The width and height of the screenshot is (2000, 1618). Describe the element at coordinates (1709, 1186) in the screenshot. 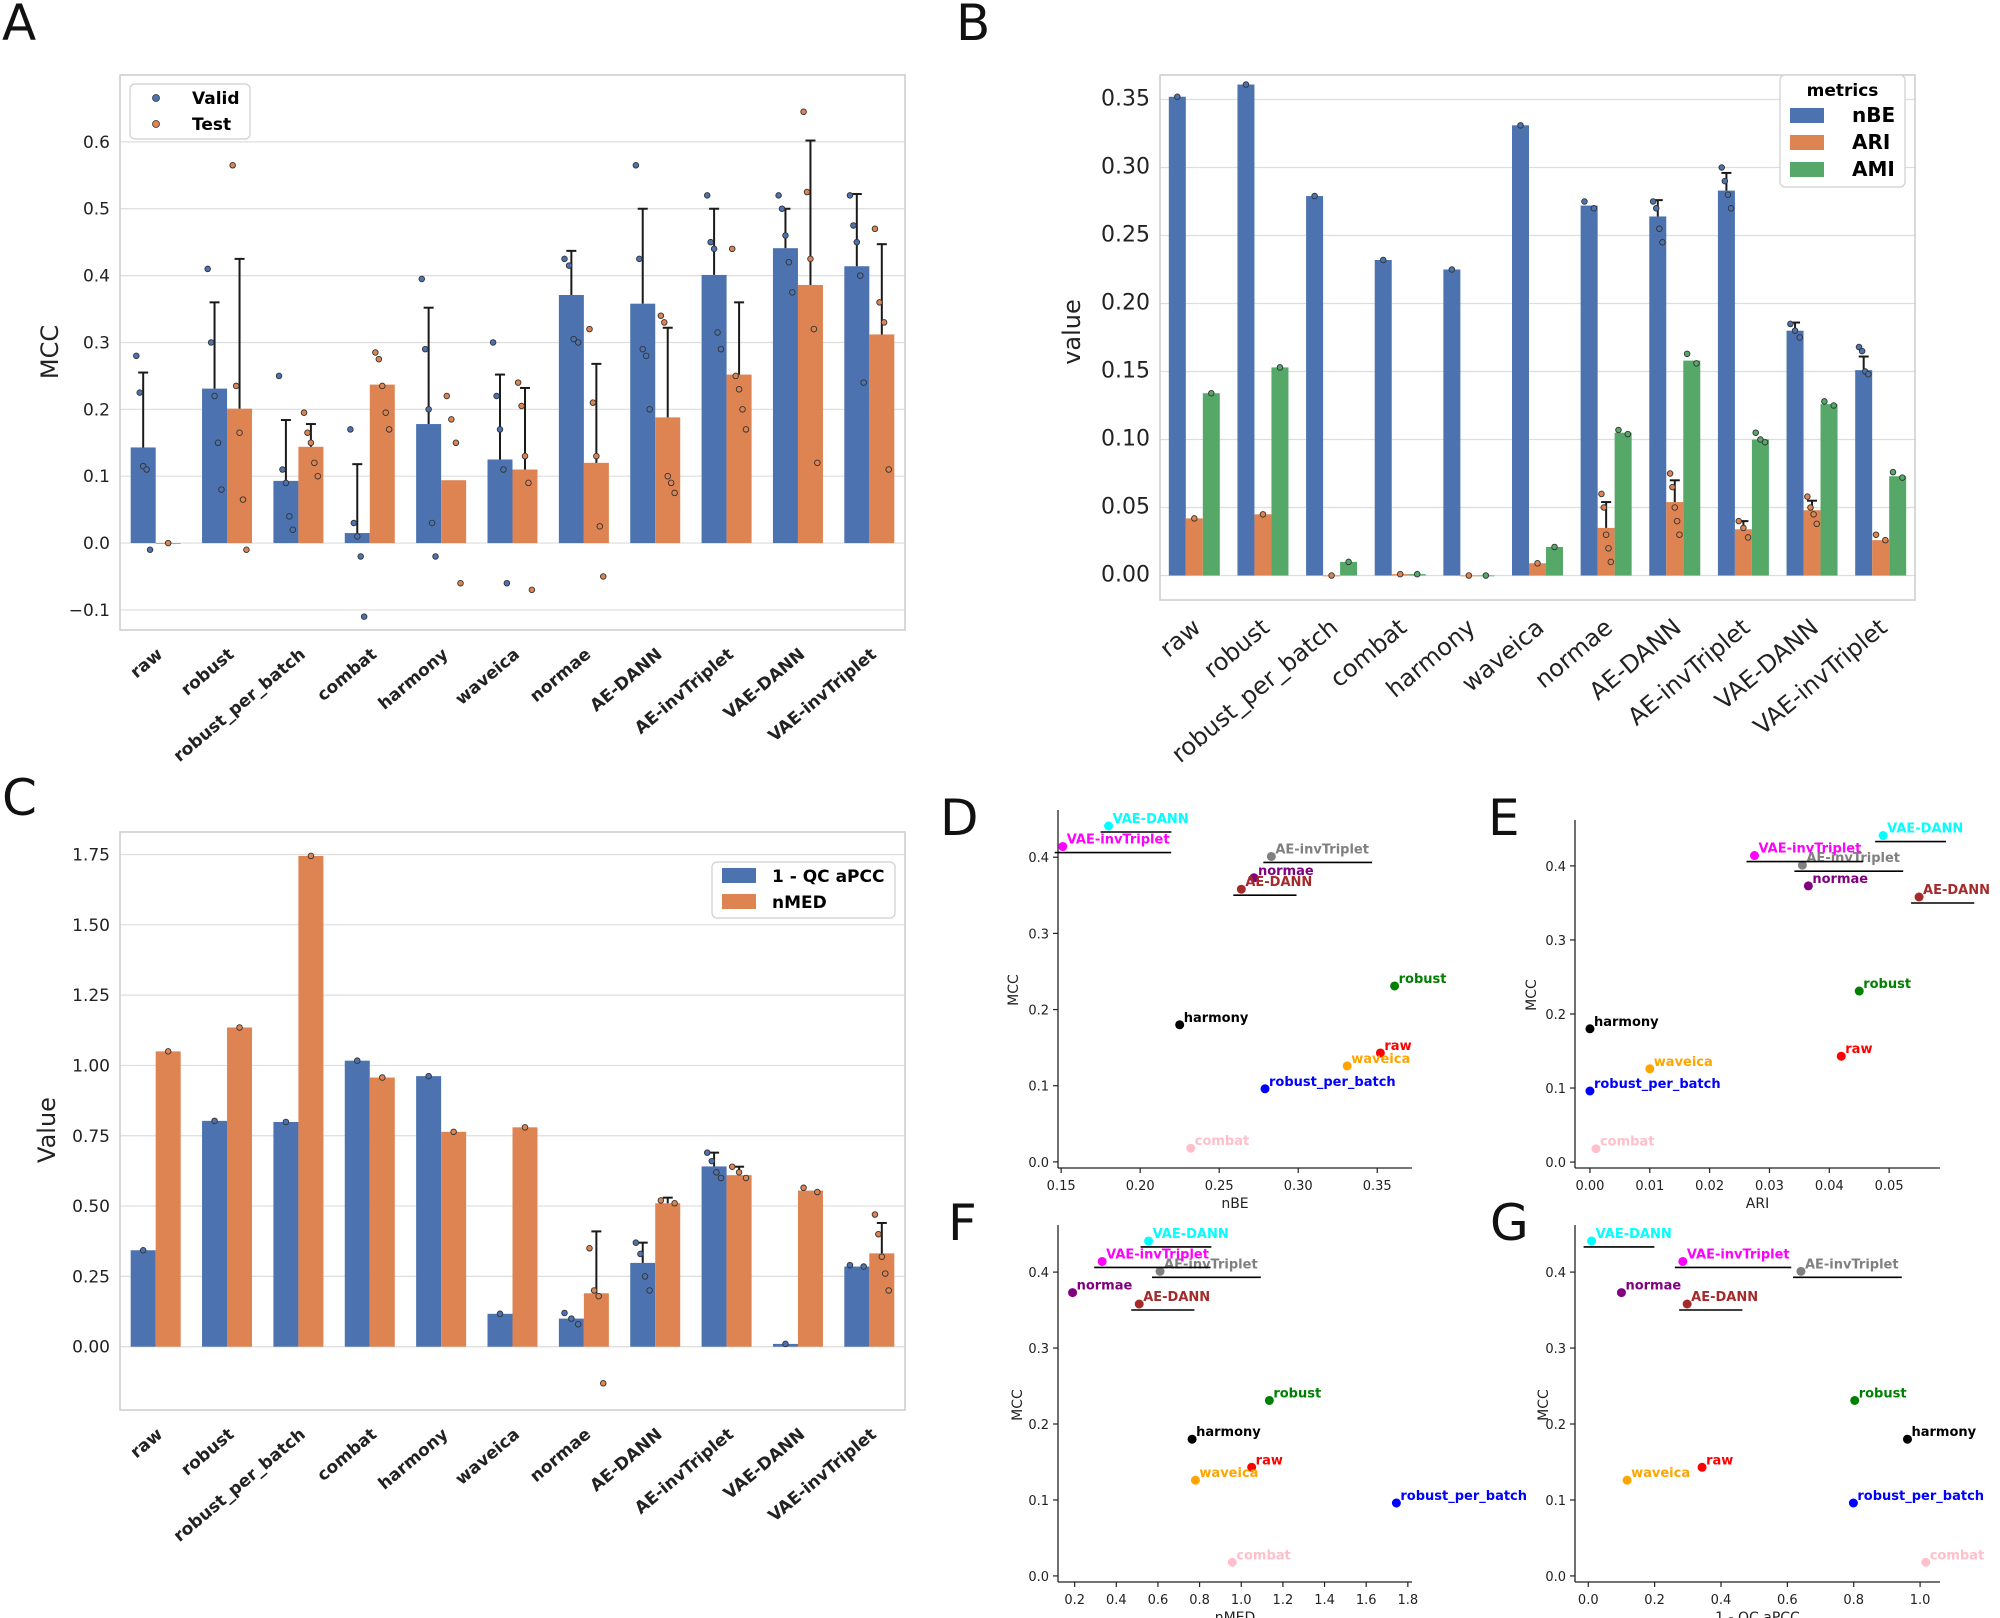

I see `x-tick-label: 0.02` at that location.